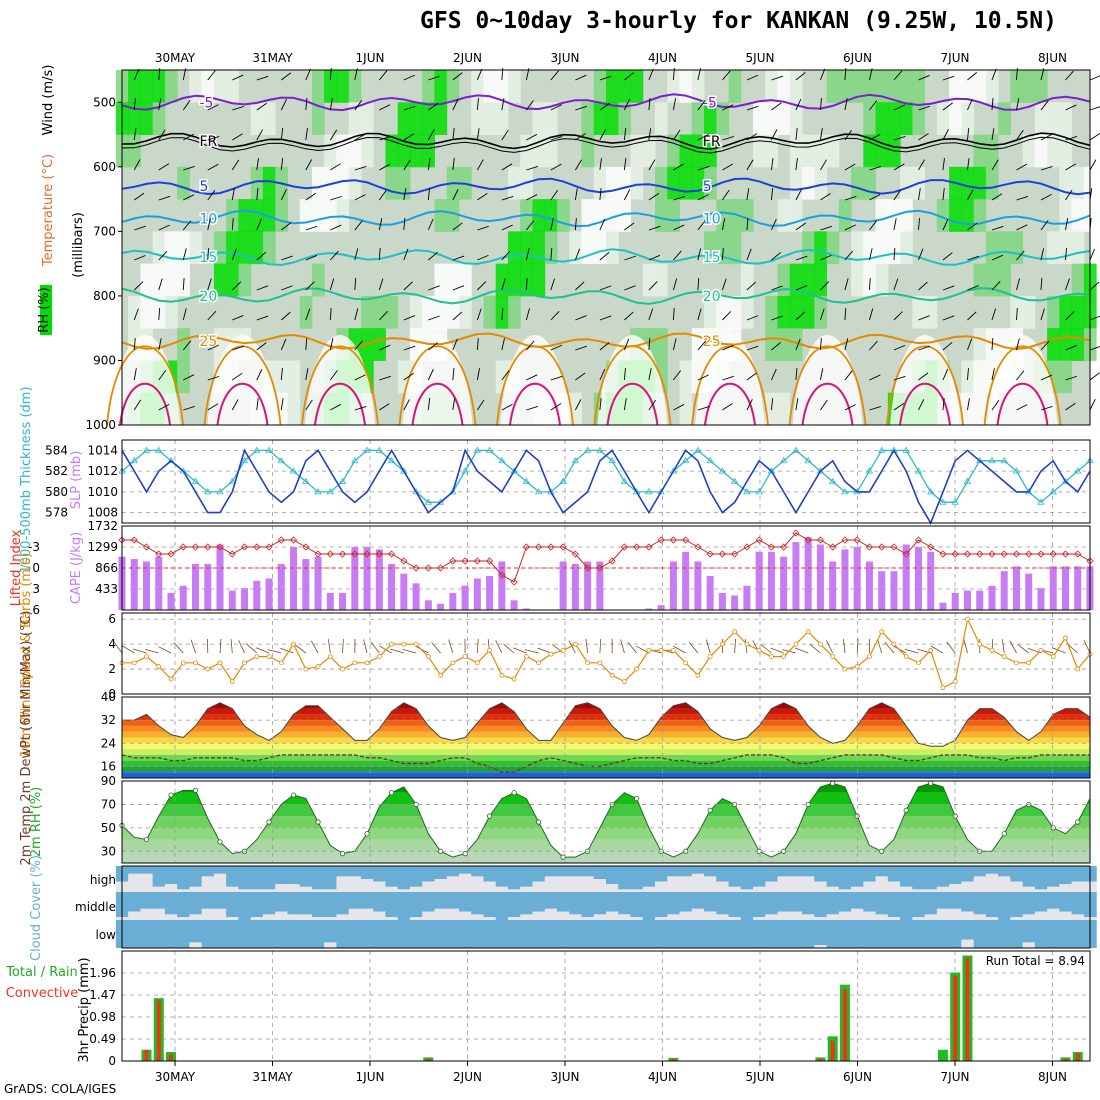  Describe the element at coordinates (108, 804) in the screenshot. I see `rh-tick: 70` at that location.